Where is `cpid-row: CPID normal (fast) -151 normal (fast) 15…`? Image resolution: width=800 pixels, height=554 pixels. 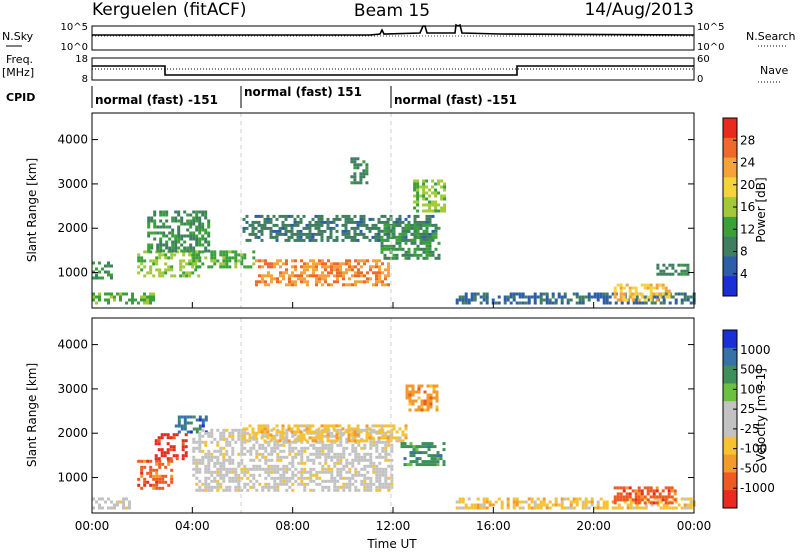
cpid-row: CPID normal (fast) -151 normal (fast) 15… is located at coordinates (261, 96).